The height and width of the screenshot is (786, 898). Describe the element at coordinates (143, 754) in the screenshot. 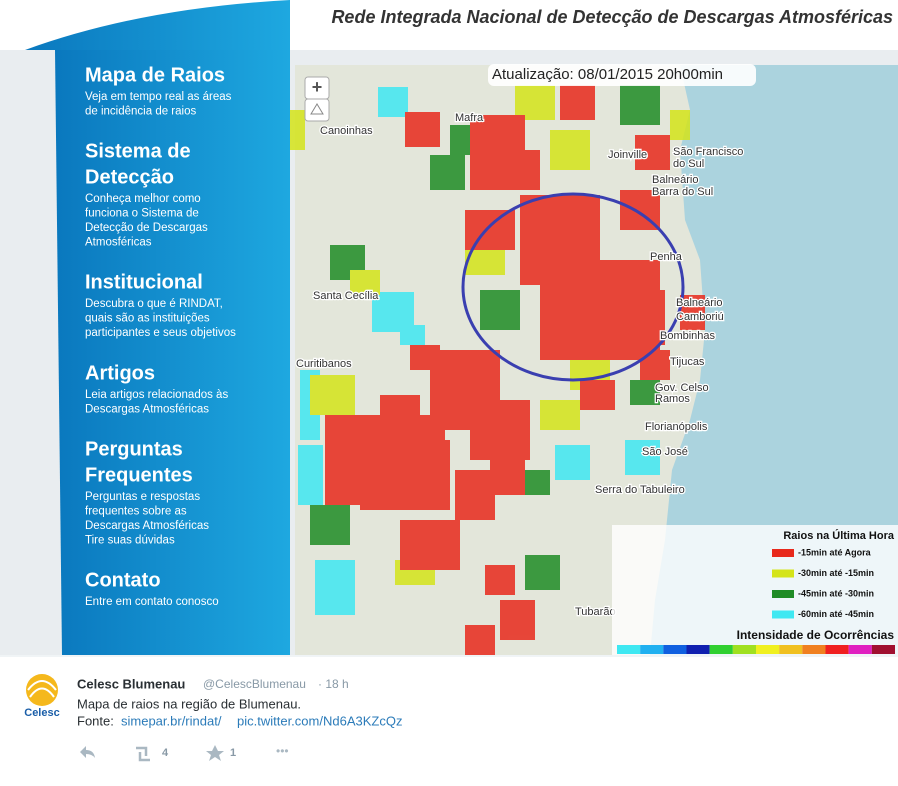

I see `retweet-icon` at that location.